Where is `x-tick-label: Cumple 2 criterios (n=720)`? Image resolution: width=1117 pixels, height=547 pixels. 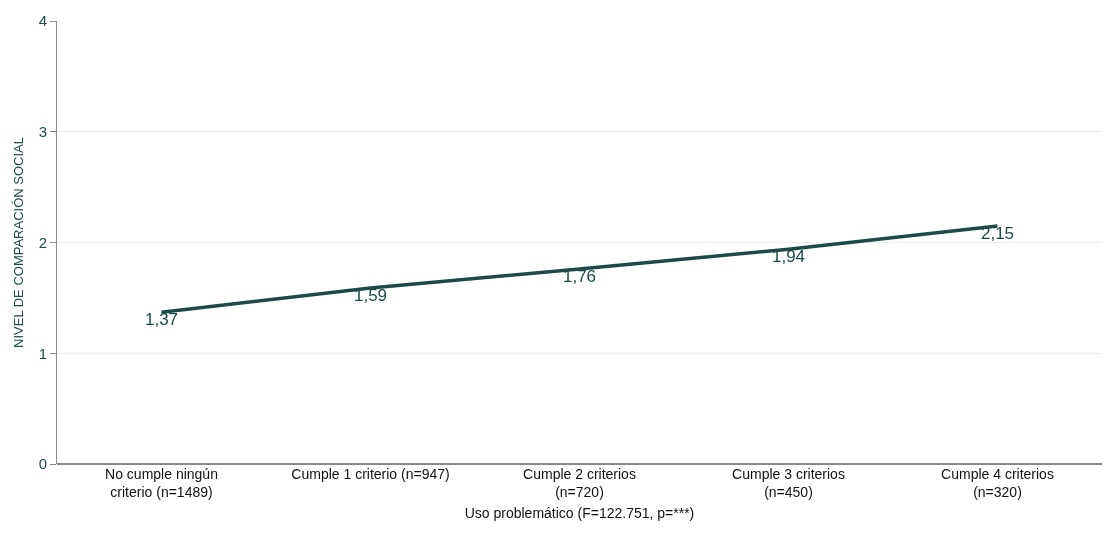
x-tick-label: Cumple 2 criterios (n=720) is located at coordinates (579, 483).